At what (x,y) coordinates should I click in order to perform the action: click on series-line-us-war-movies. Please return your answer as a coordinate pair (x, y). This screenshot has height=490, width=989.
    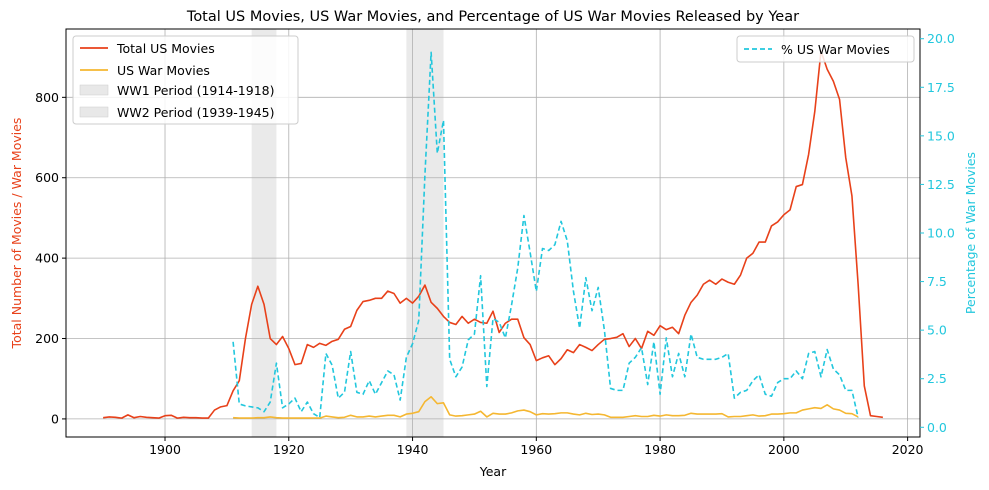
    Looking at the image, I should click on (546, 407).